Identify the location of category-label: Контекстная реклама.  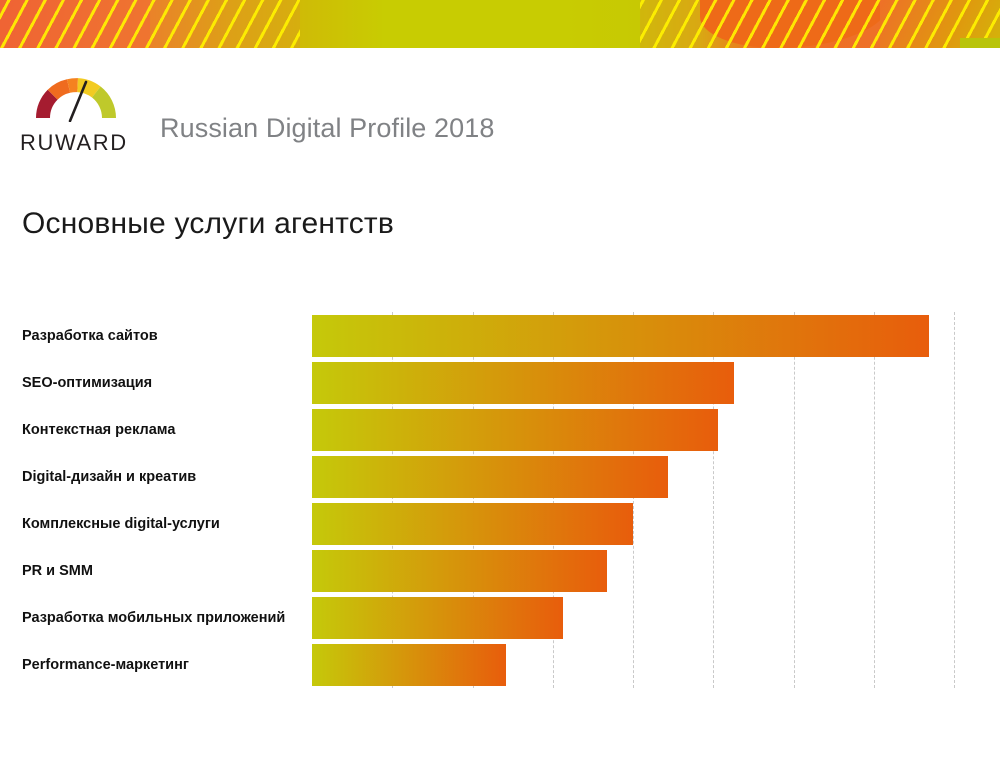
(99, 430).